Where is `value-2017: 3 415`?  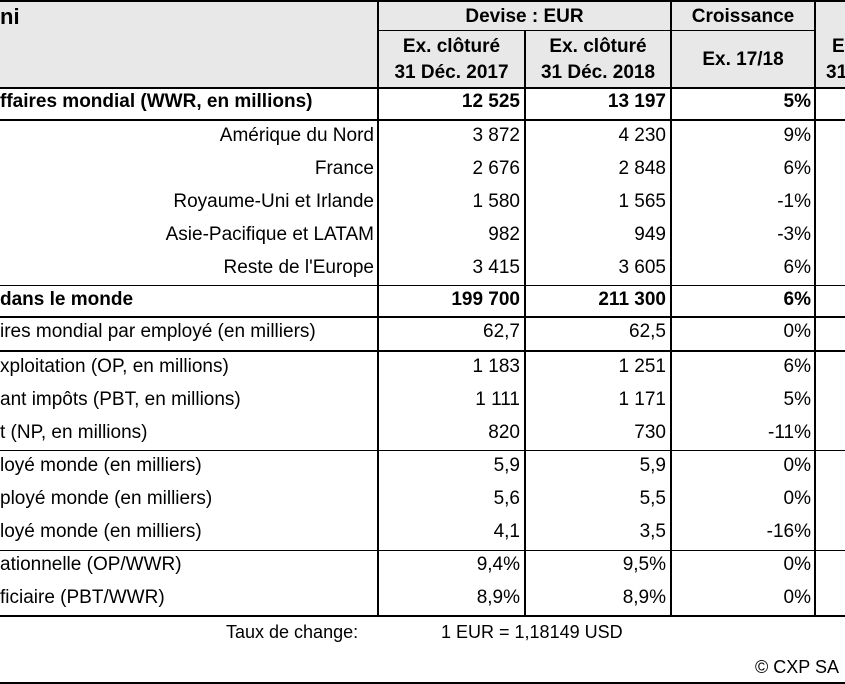
value-2017: 3 415 is located at coordinates (496, 268).